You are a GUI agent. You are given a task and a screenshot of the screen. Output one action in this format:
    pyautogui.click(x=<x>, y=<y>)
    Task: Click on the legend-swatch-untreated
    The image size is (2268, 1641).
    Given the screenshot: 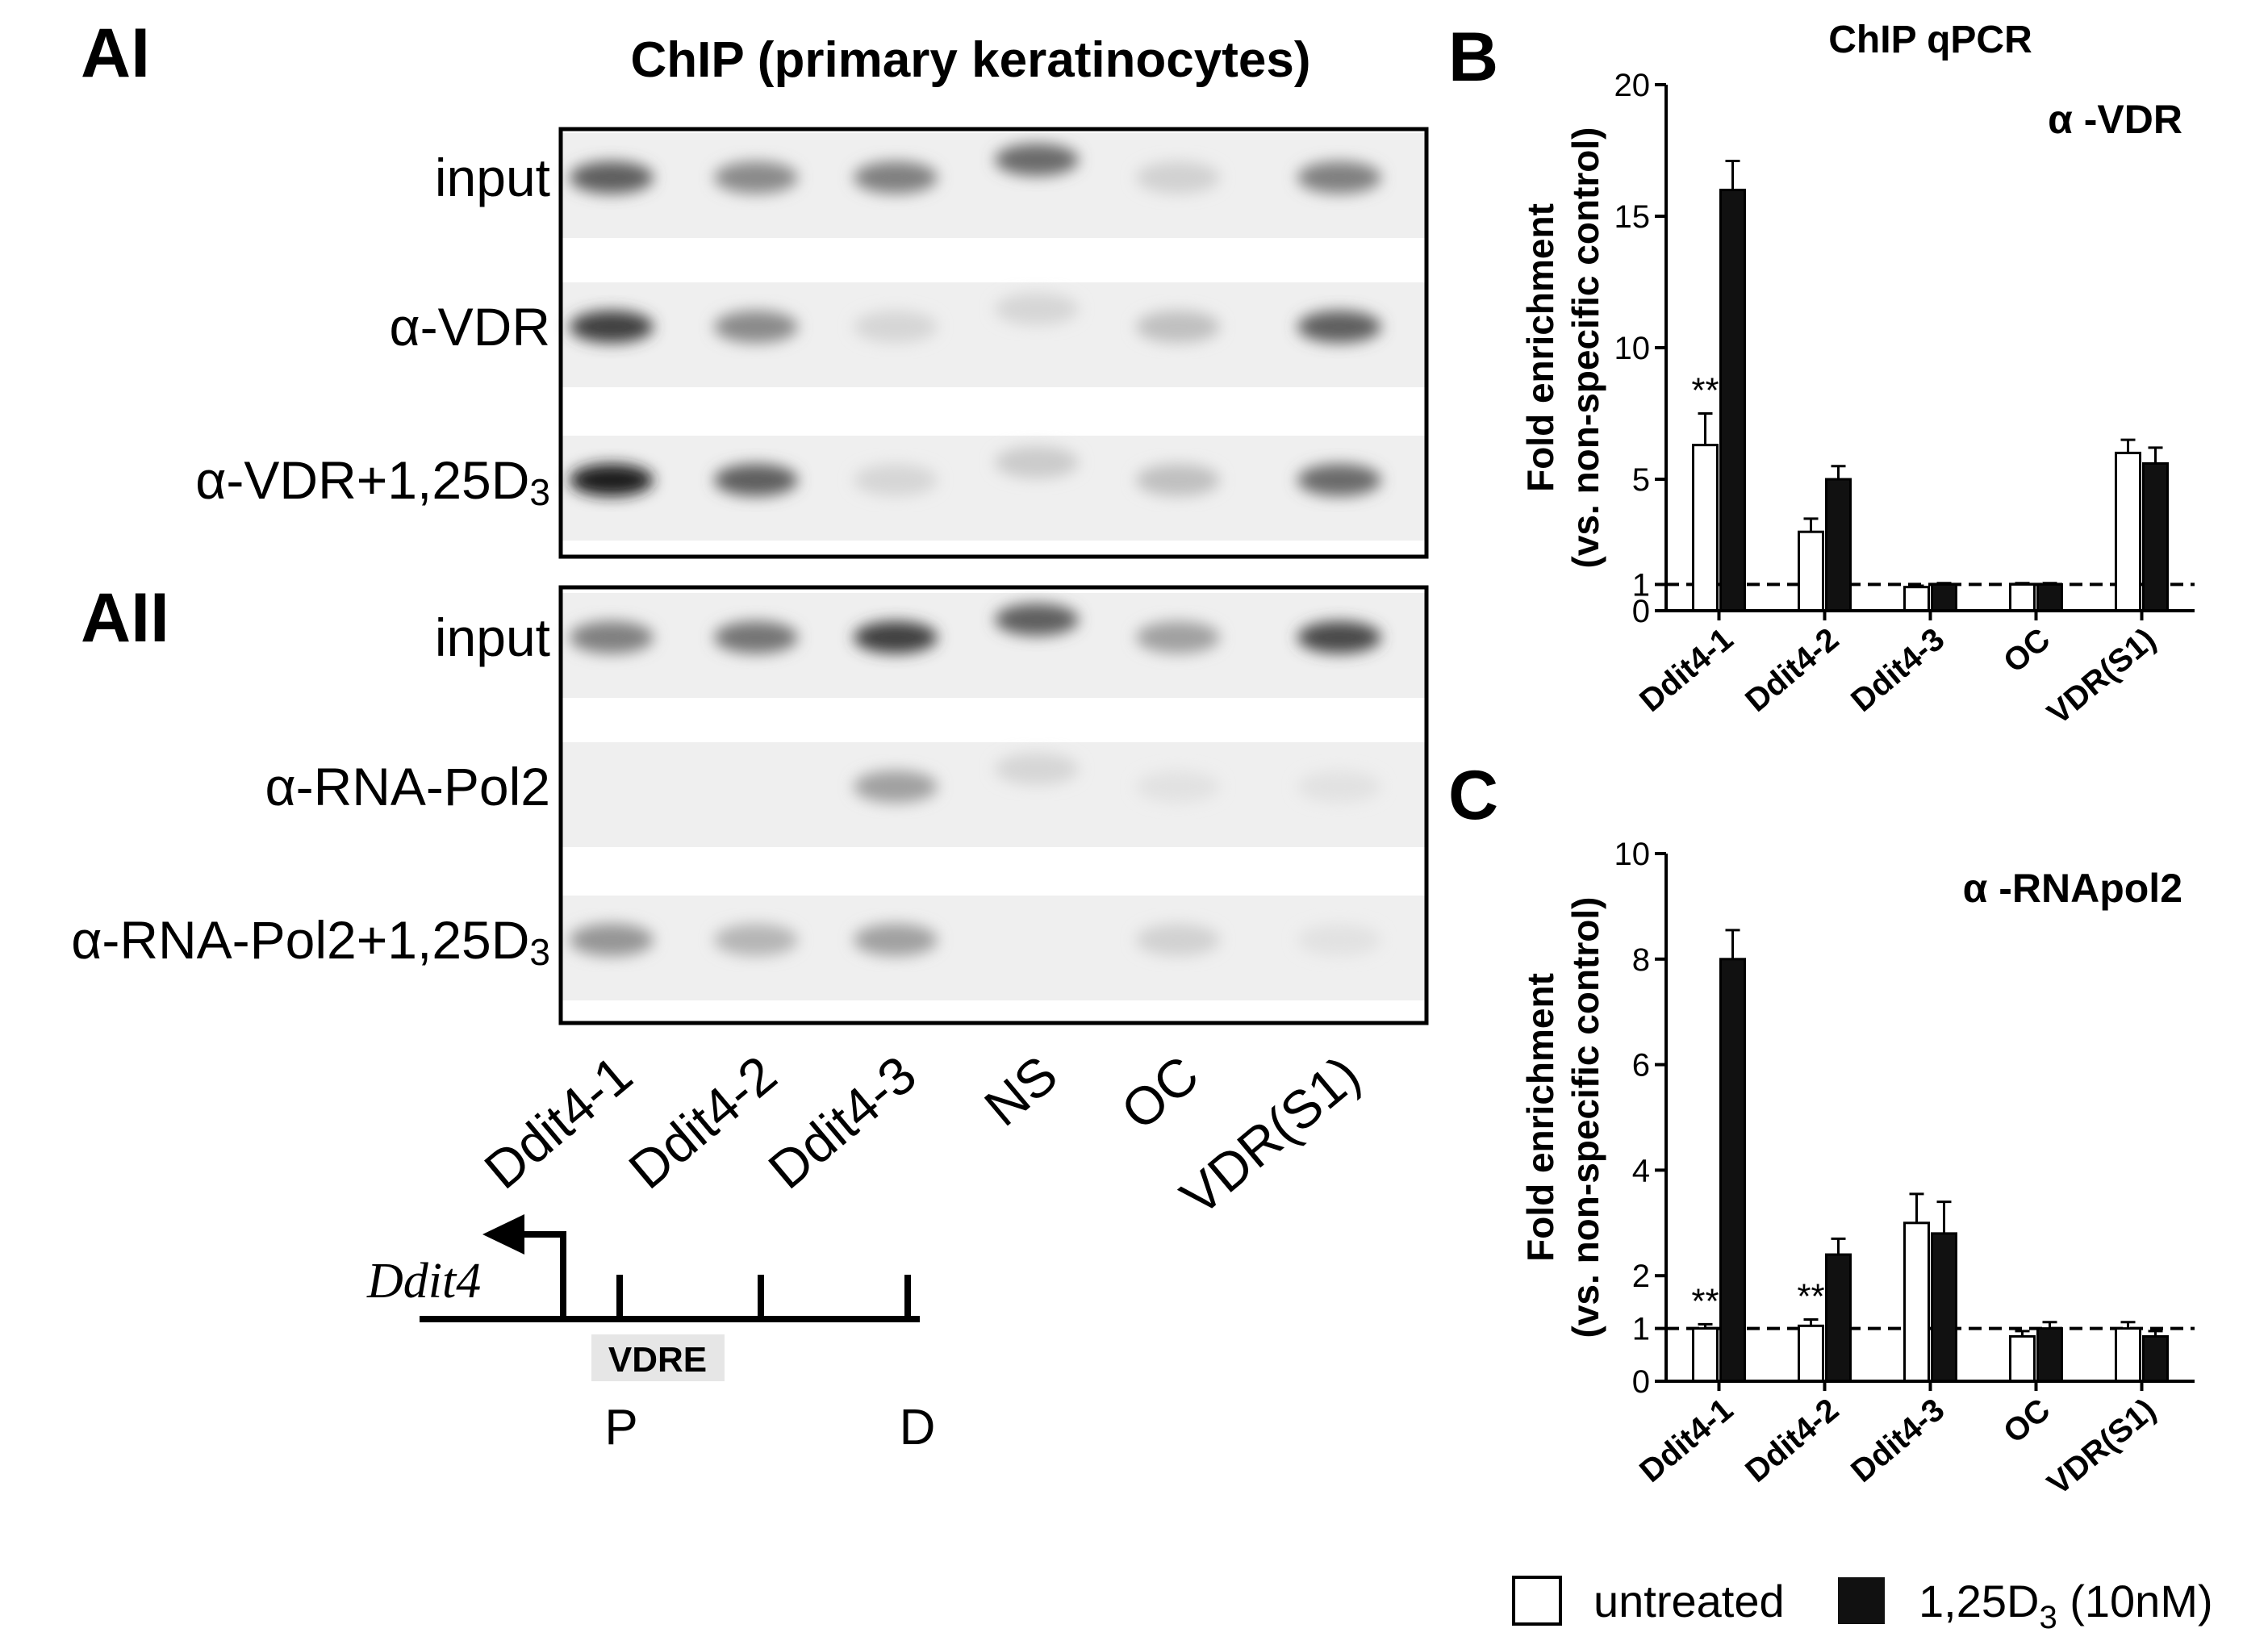 What is the action you would take?
    pyautogui.click(x=1537, y=1601)
    